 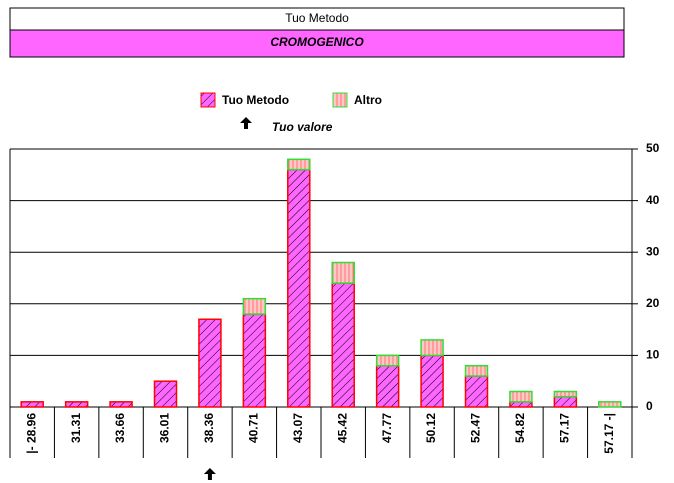 What do you see at coordinates (649, 406) in the screenshot?
I see `y-tick-label: 0` at bounding box center [649, 406].